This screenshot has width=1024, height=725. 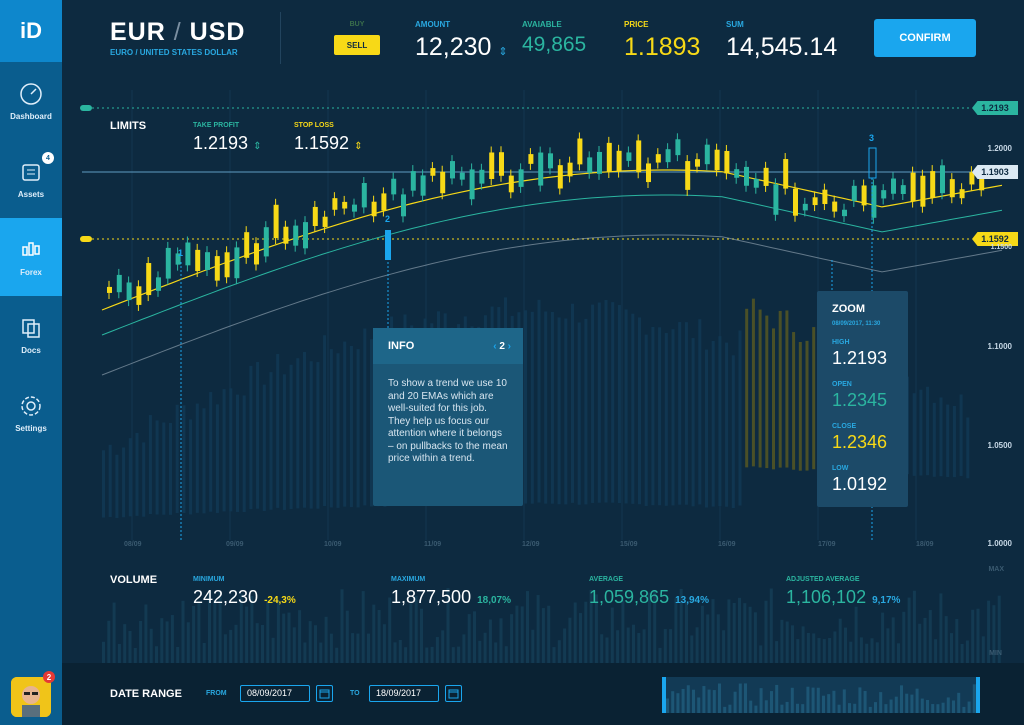 What do you see at coordinates (453, 693) in the screenshot?
I see `to-calendar-button` at bounding box center [453, 693].